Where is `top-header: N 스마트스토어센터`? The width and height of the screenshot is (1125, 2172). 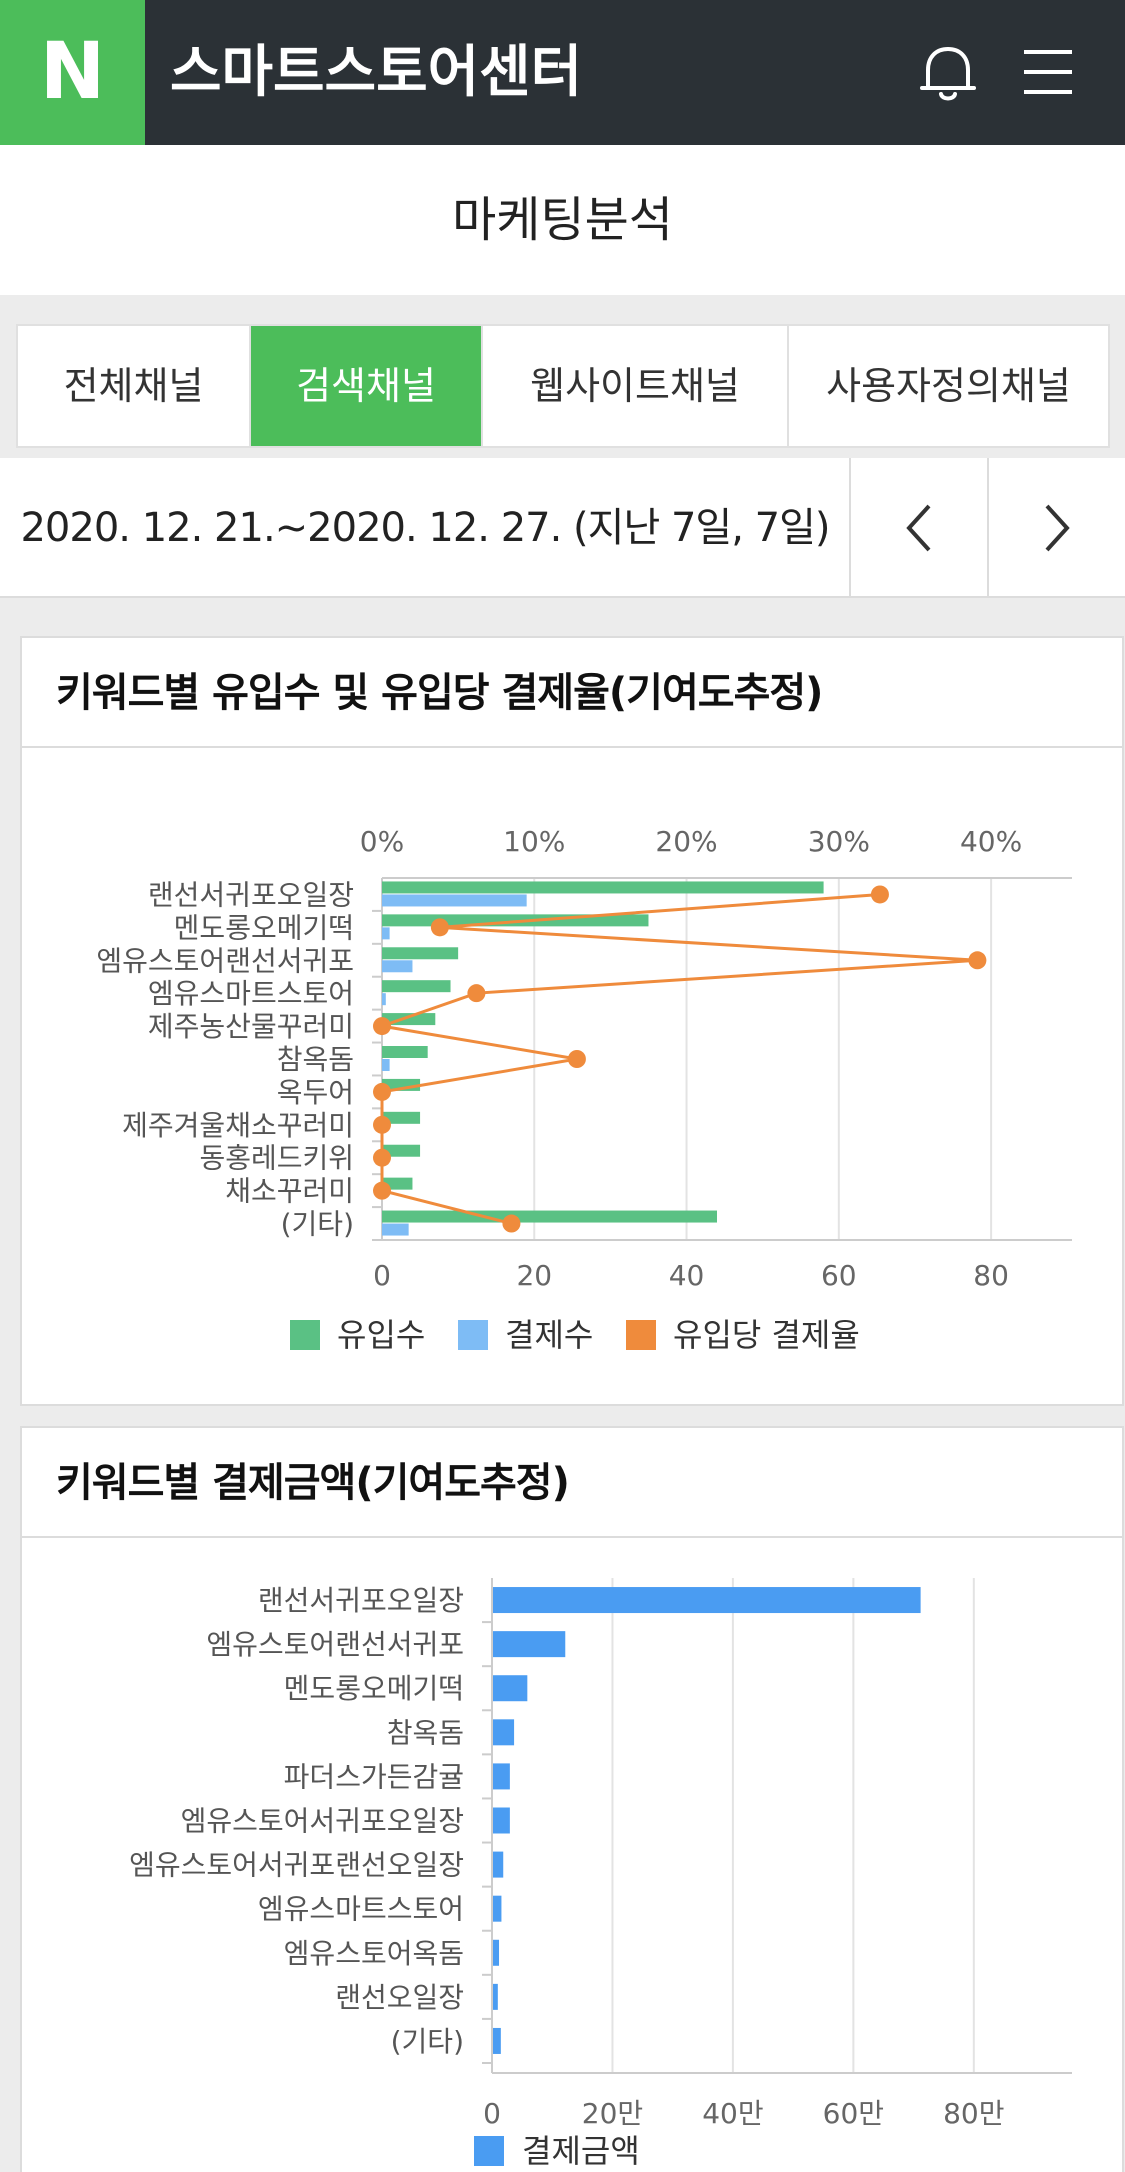
top-header: N 스마트스토어센터 is located at coordinates (562, 72).